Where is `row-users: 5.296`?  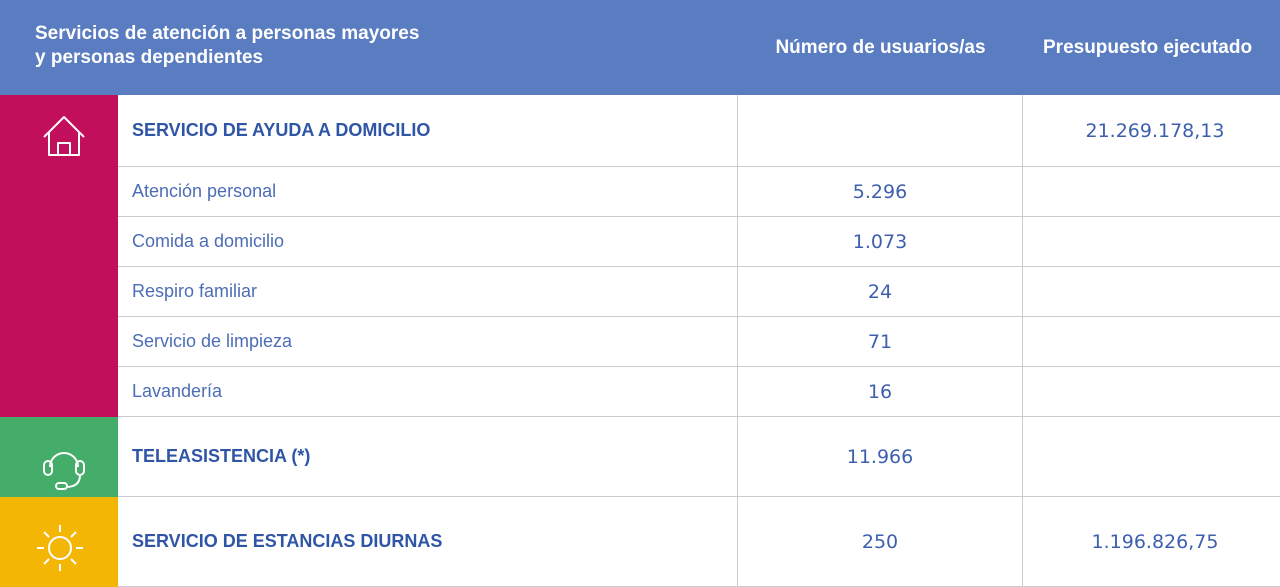
row-users: 5.296 is located at coordinates (880, 192).